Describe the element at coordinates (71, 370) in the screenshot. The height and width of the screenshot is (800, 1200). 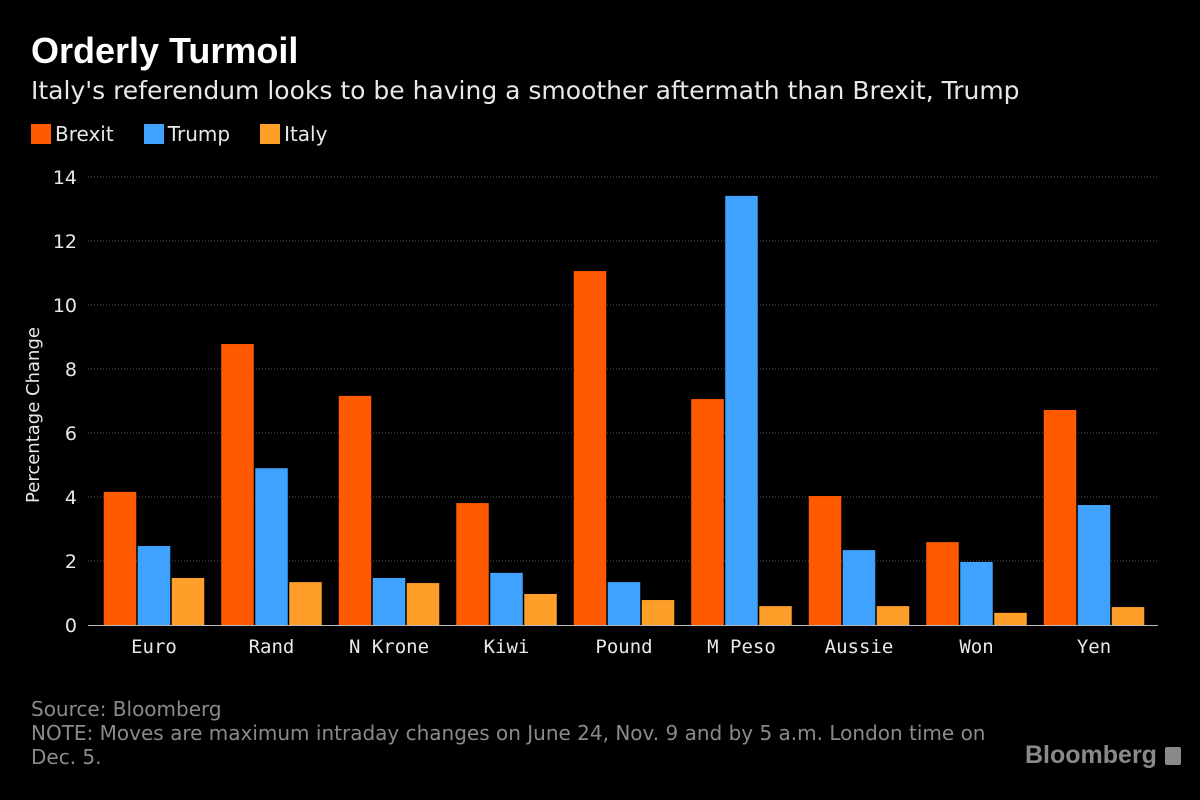
I see `y-tick-label: 8` at that location.